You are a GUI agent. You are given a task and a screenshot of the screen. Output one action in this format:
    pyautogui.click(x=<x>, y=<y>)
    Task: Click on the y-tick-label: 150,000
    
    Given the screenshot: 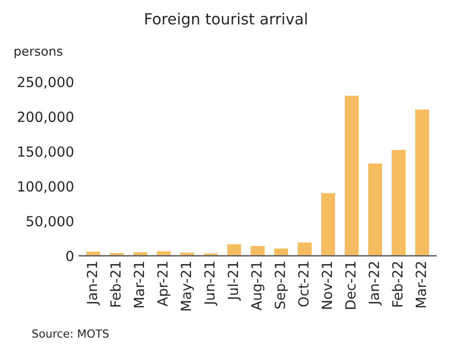 What is the action you would take?
    pyautogui.click(x=46, y=152)
    